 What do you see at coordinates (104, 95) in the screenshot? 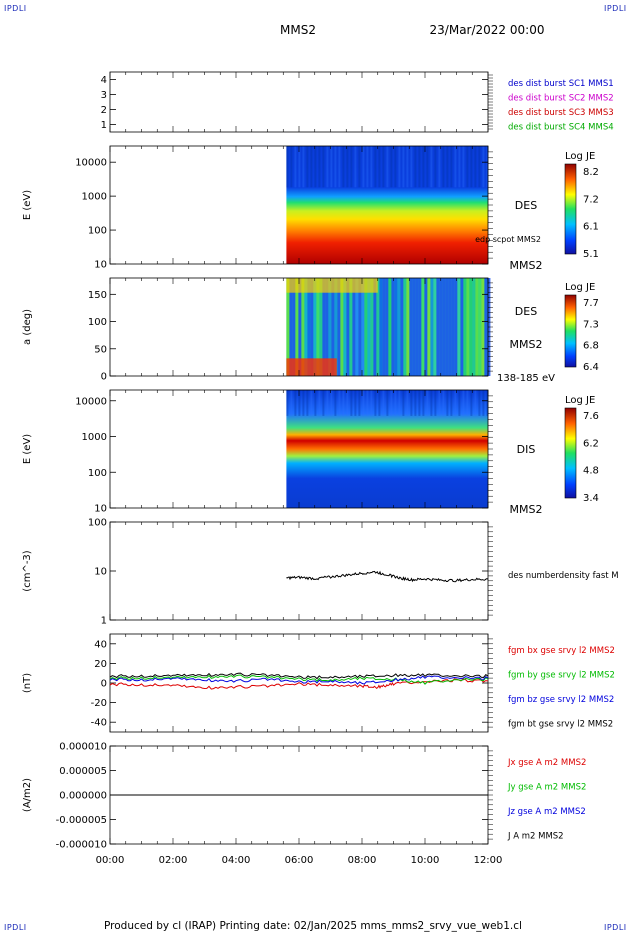
I see `y-tick-label: 3` at bounding box center [104, 95].